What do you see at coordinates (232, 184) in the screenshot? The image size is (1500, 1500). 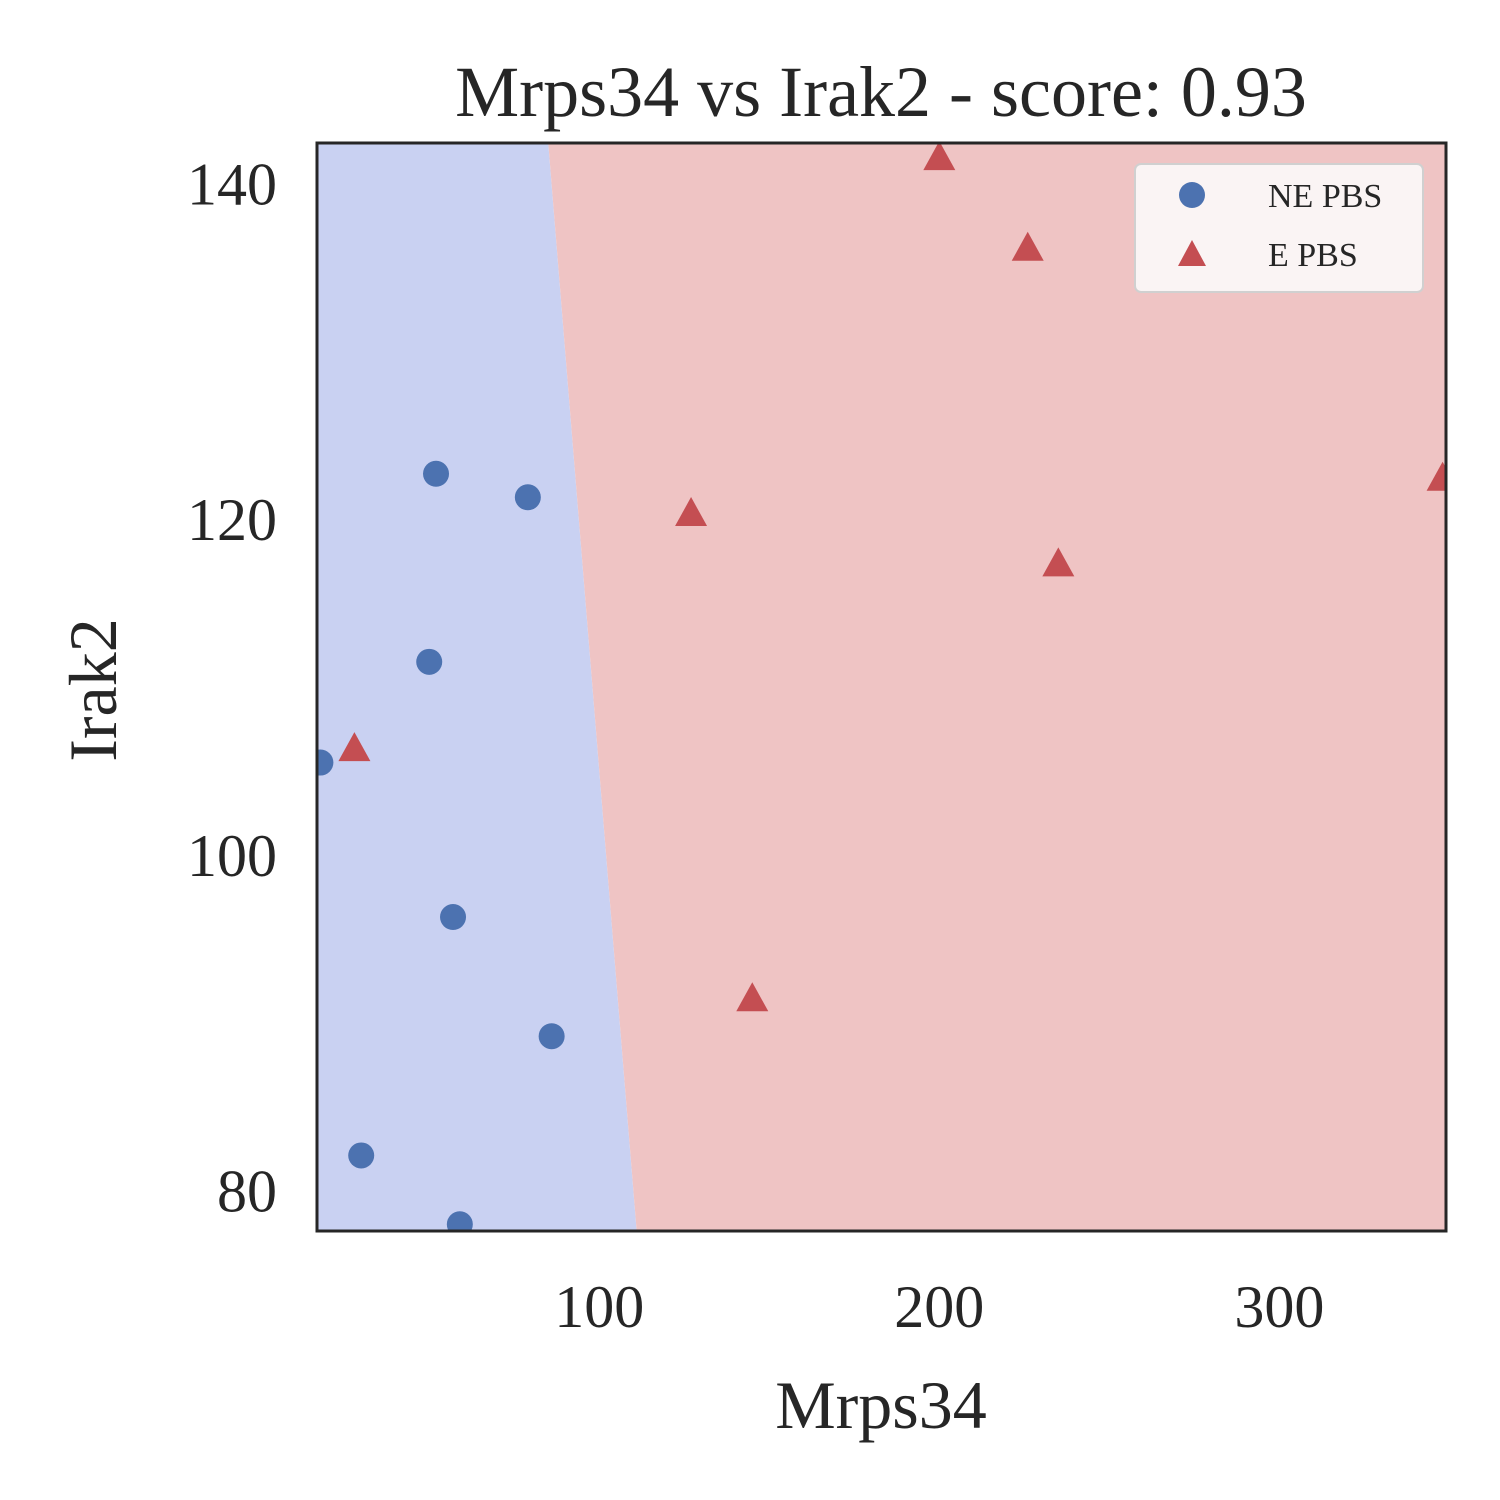 I see `y-tick-label-140: 140` at bounding box center [232, 184].